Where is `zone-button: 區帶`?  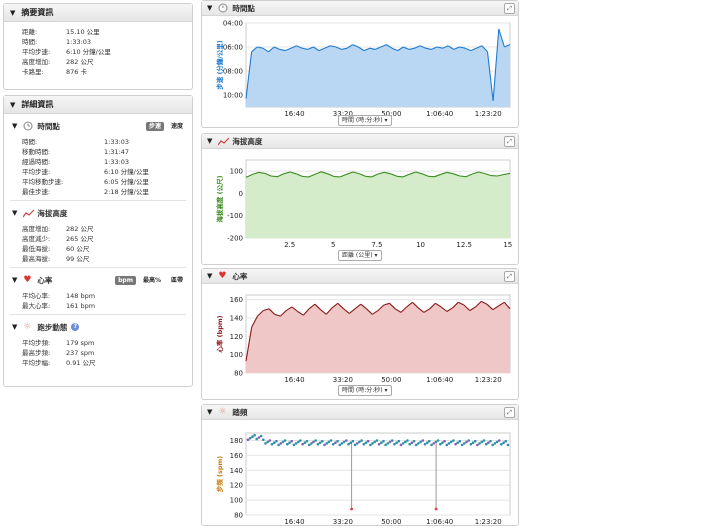 zone-button: 區帶 is located at coordinates (177, 280).